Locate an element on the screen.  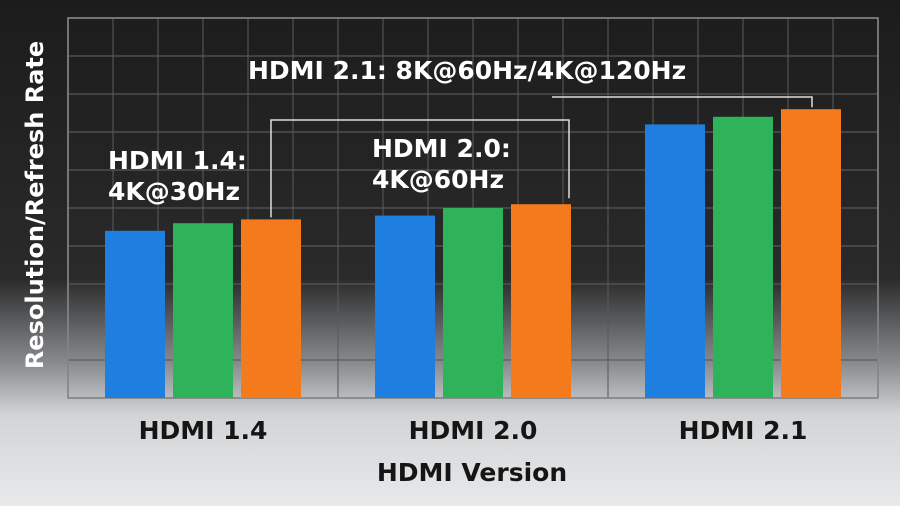
annotation: 4K@60Hz is located at coordinates (438, 179).